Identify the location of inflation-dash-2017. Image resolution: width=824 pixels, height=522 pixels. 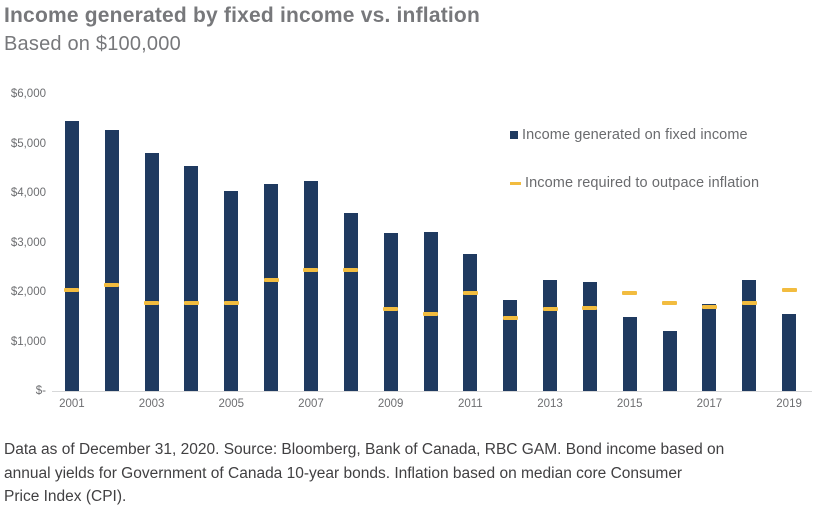
(709, 306).